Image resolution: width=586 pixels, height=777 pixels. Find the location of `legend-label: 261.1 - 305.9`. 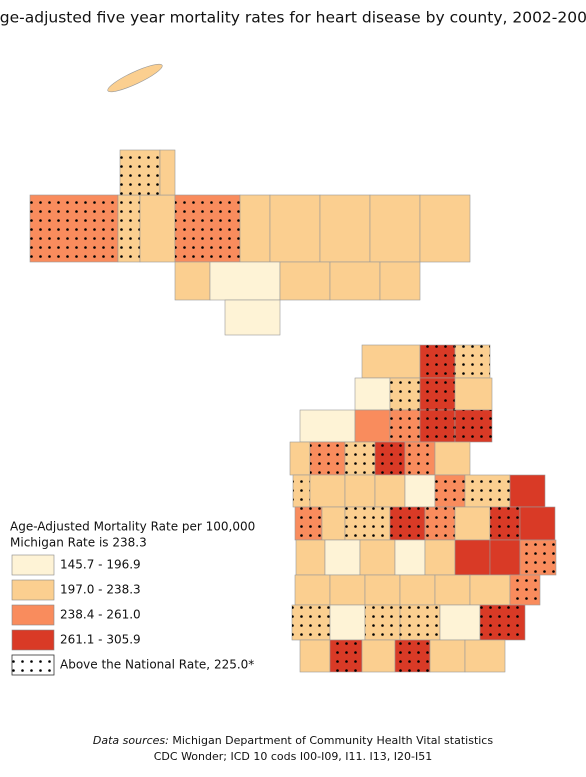

legend-label: 261.1 - 305.9 is located at coordinates (100, 640).